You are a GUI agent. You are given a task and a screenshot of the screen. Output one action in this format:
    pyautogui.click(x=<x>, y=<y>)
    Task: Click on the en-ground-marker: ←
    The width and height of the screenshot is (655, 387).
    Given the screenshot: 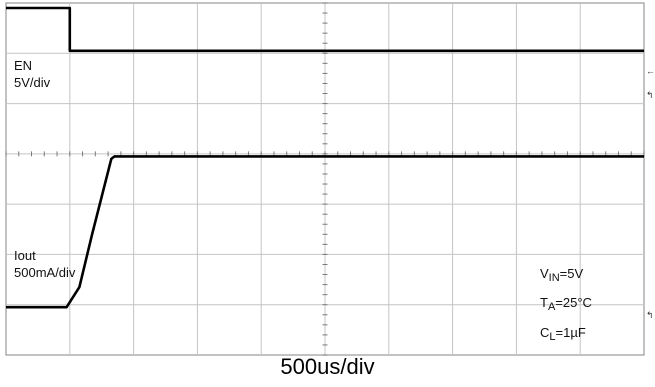 What is the action you would take?
    pyautogui.click(x=650, y=71)
    